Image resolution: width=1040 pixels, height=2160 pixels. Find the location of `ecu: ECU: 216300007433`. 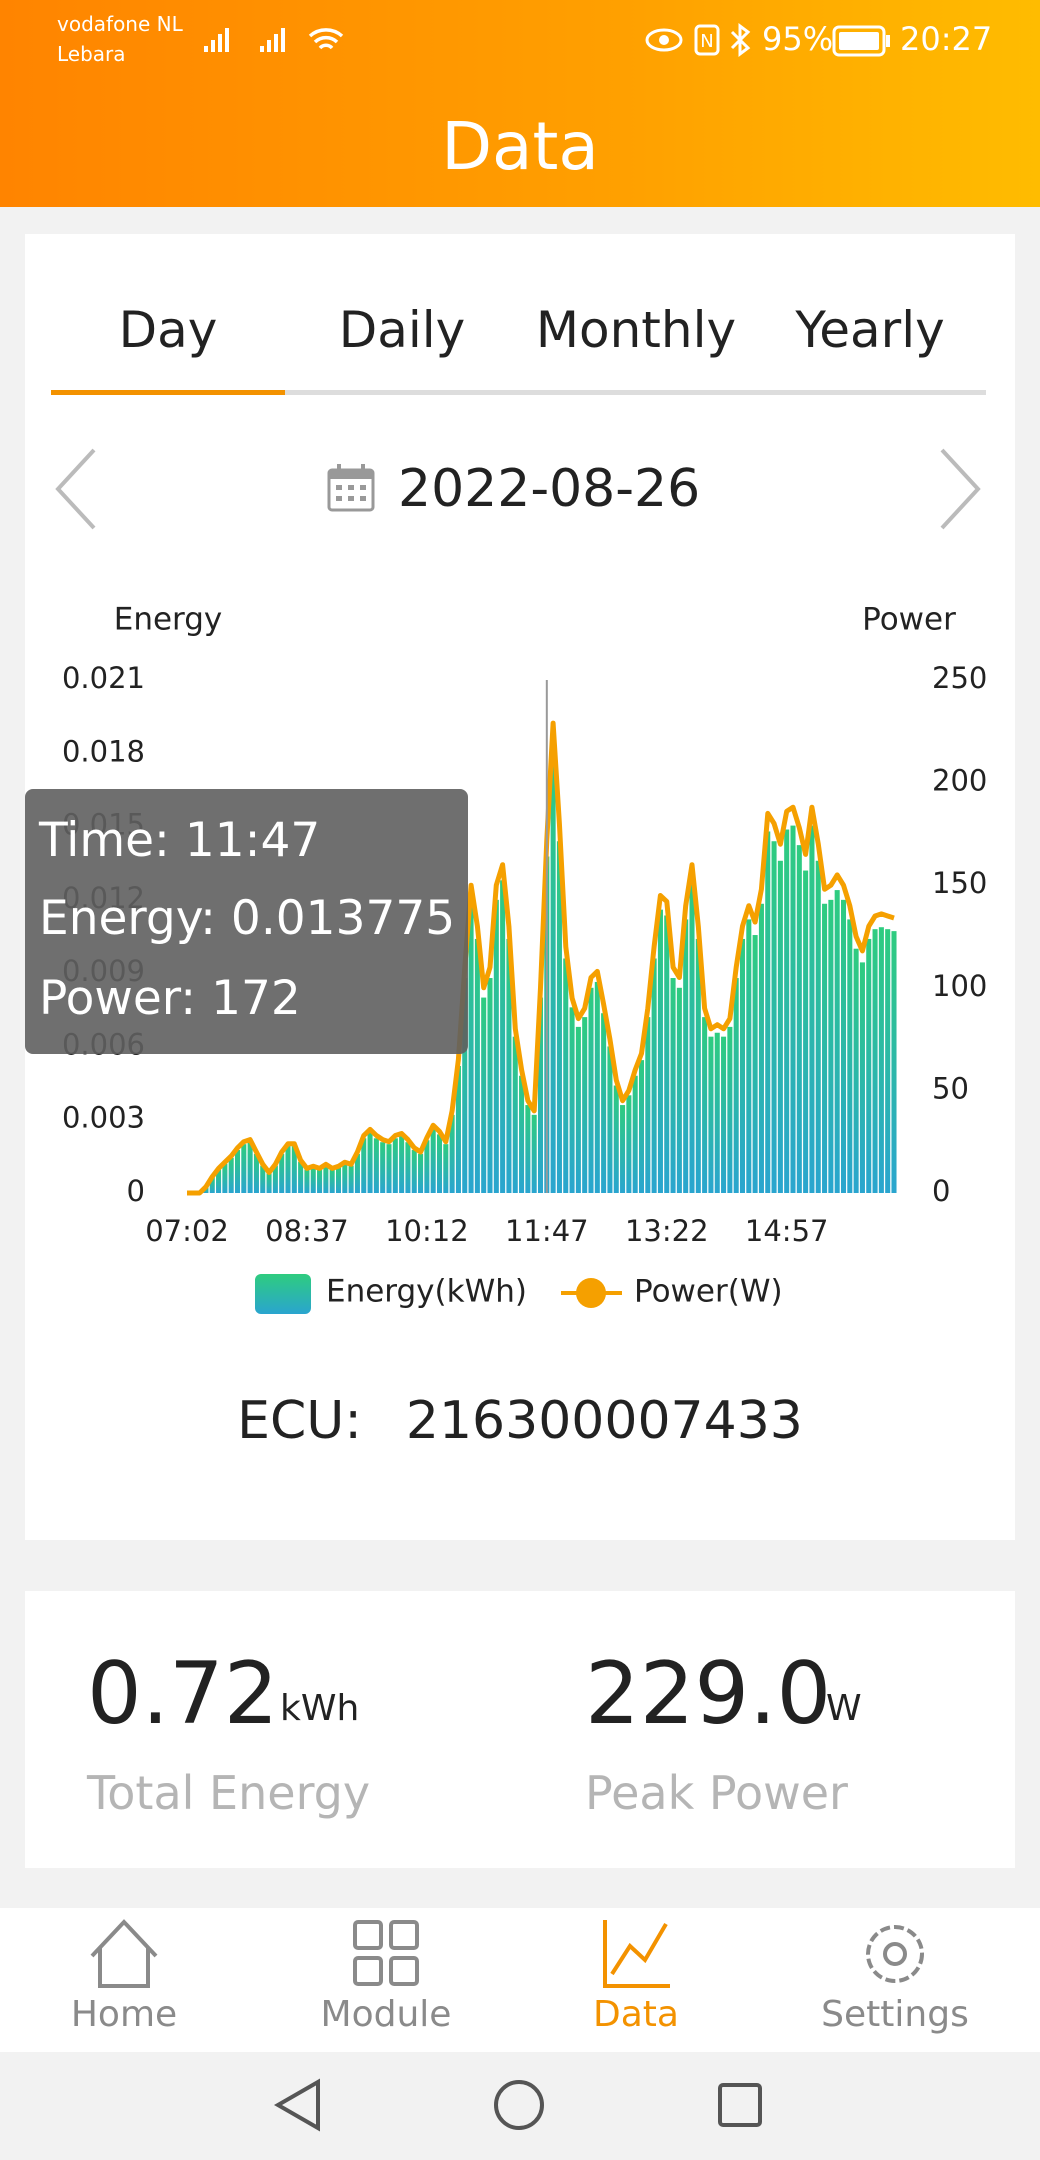

ecu: ECU: 216300007433 is located at coordinates (520, 1421).